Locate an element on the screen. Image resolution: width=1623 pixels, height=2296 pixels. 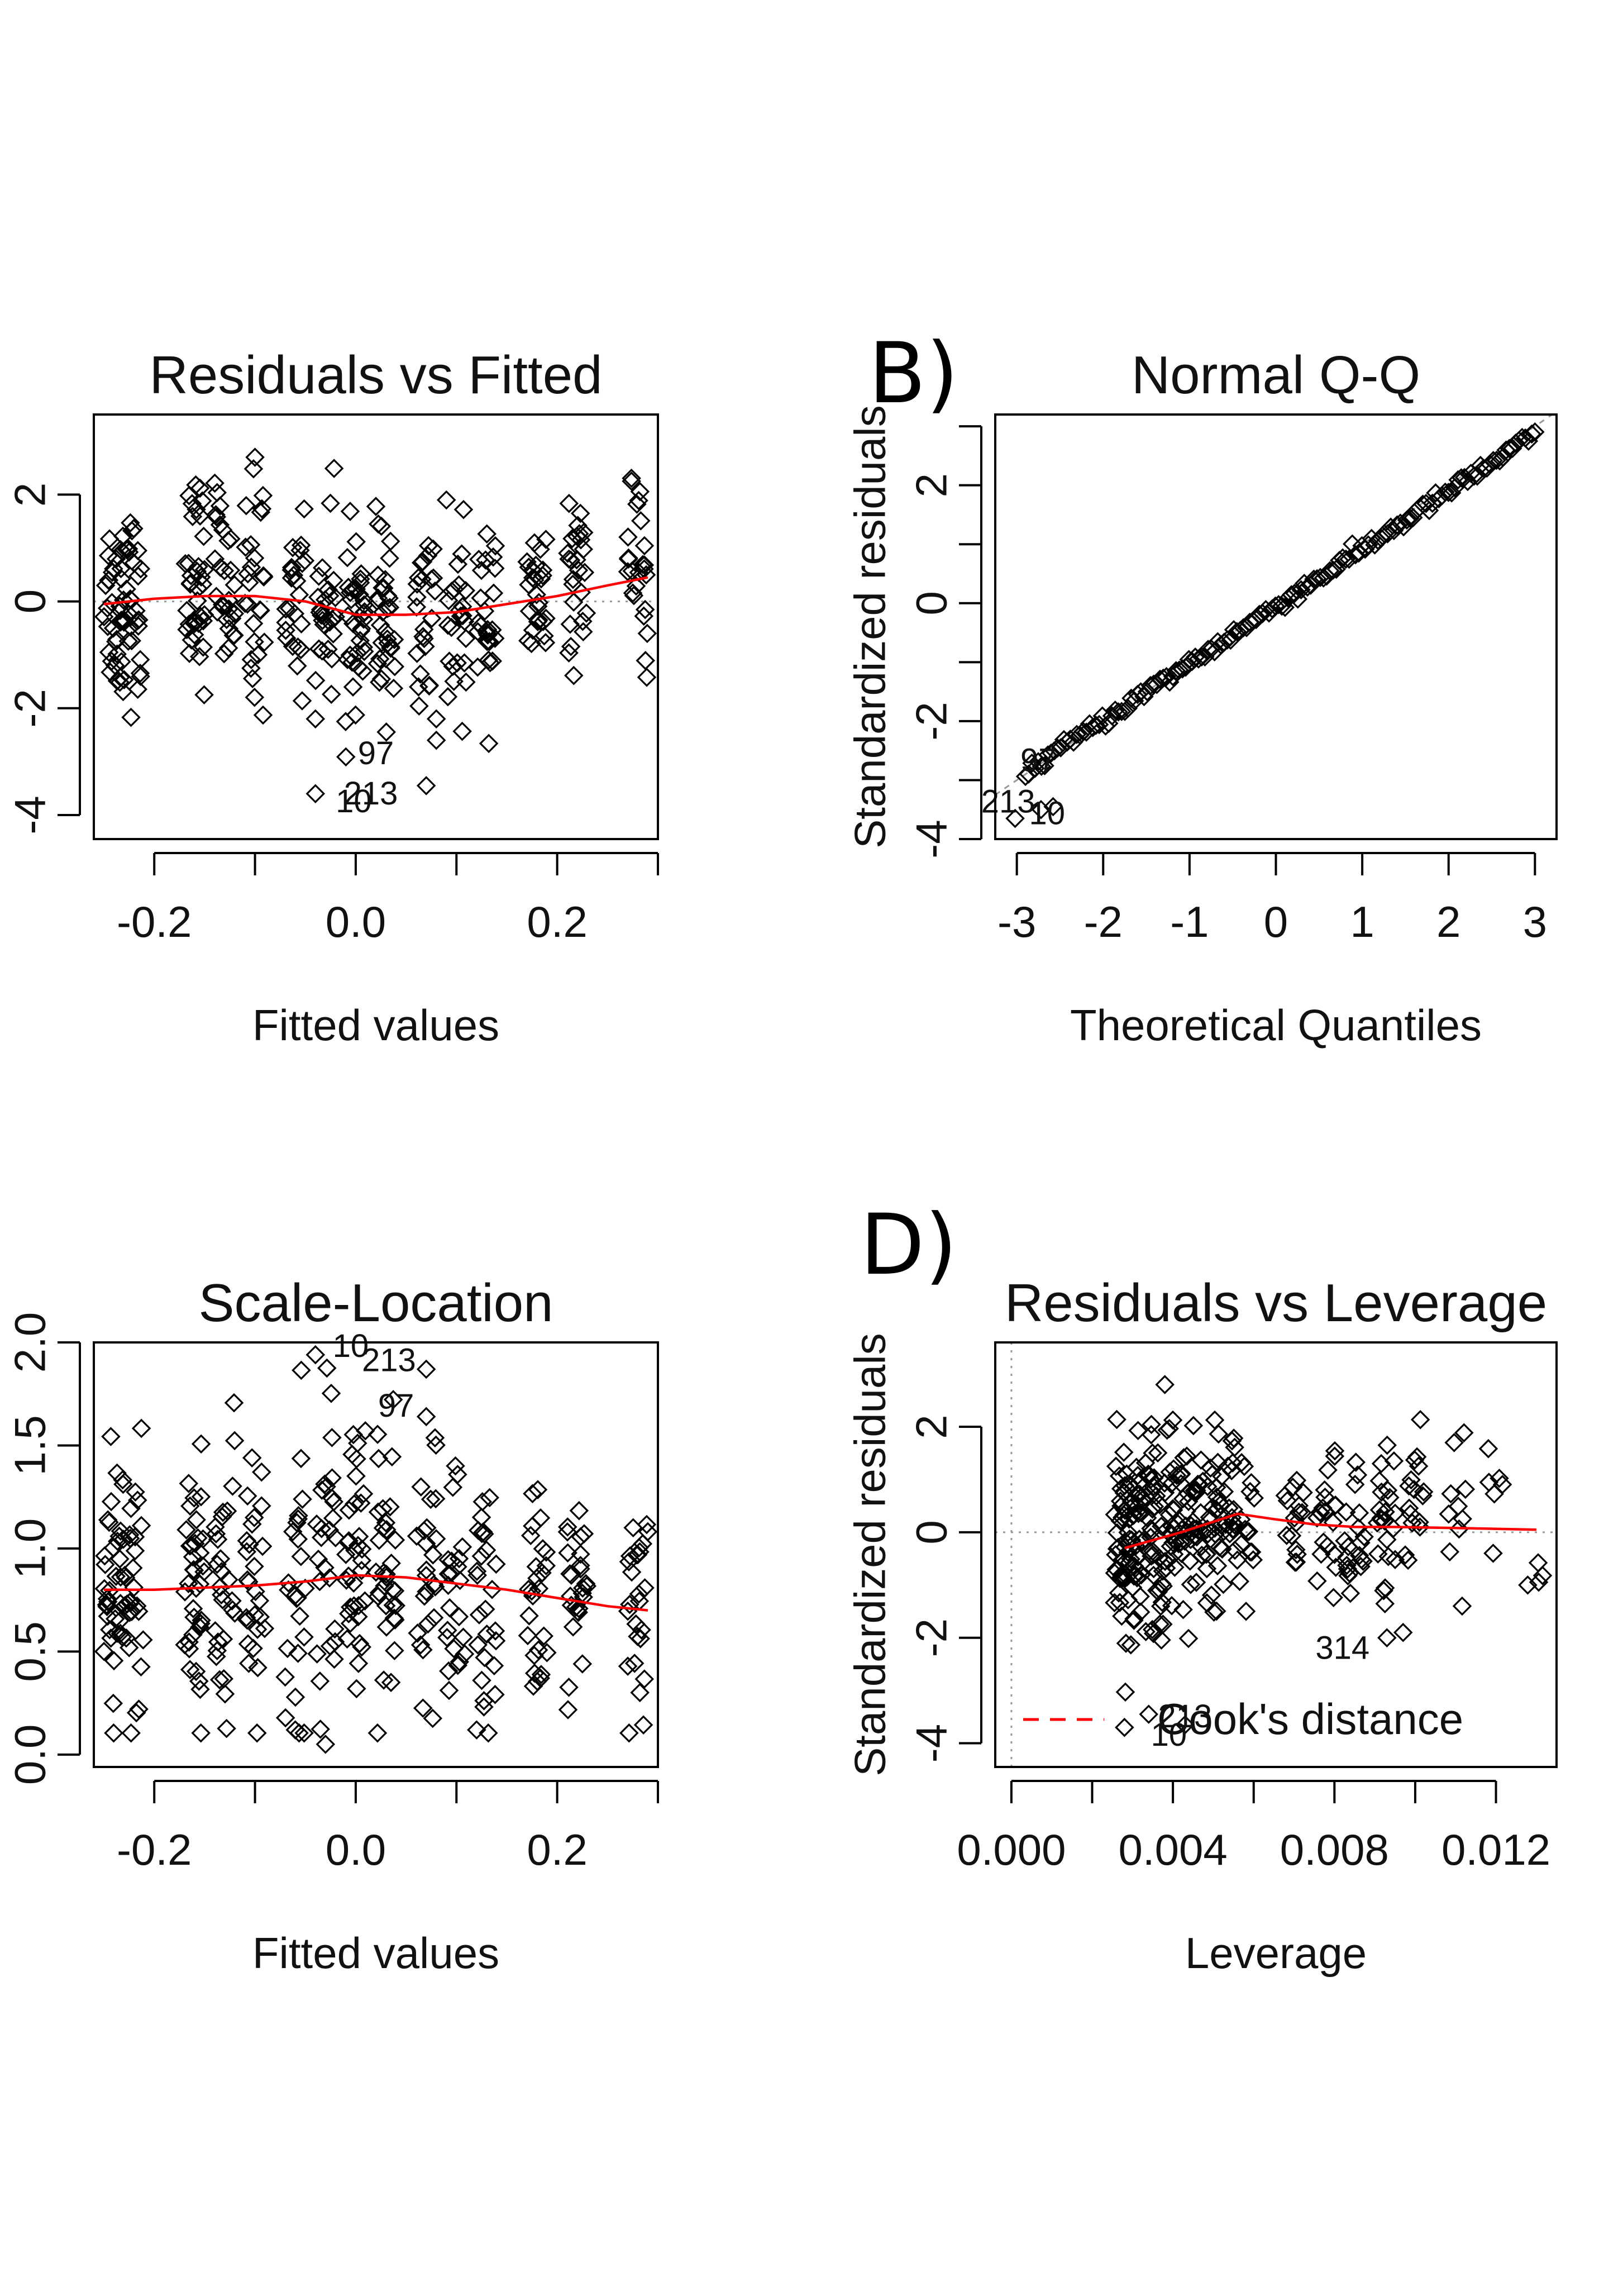
y-tick-label: 0.5 is located at coordinates (29, 1651).